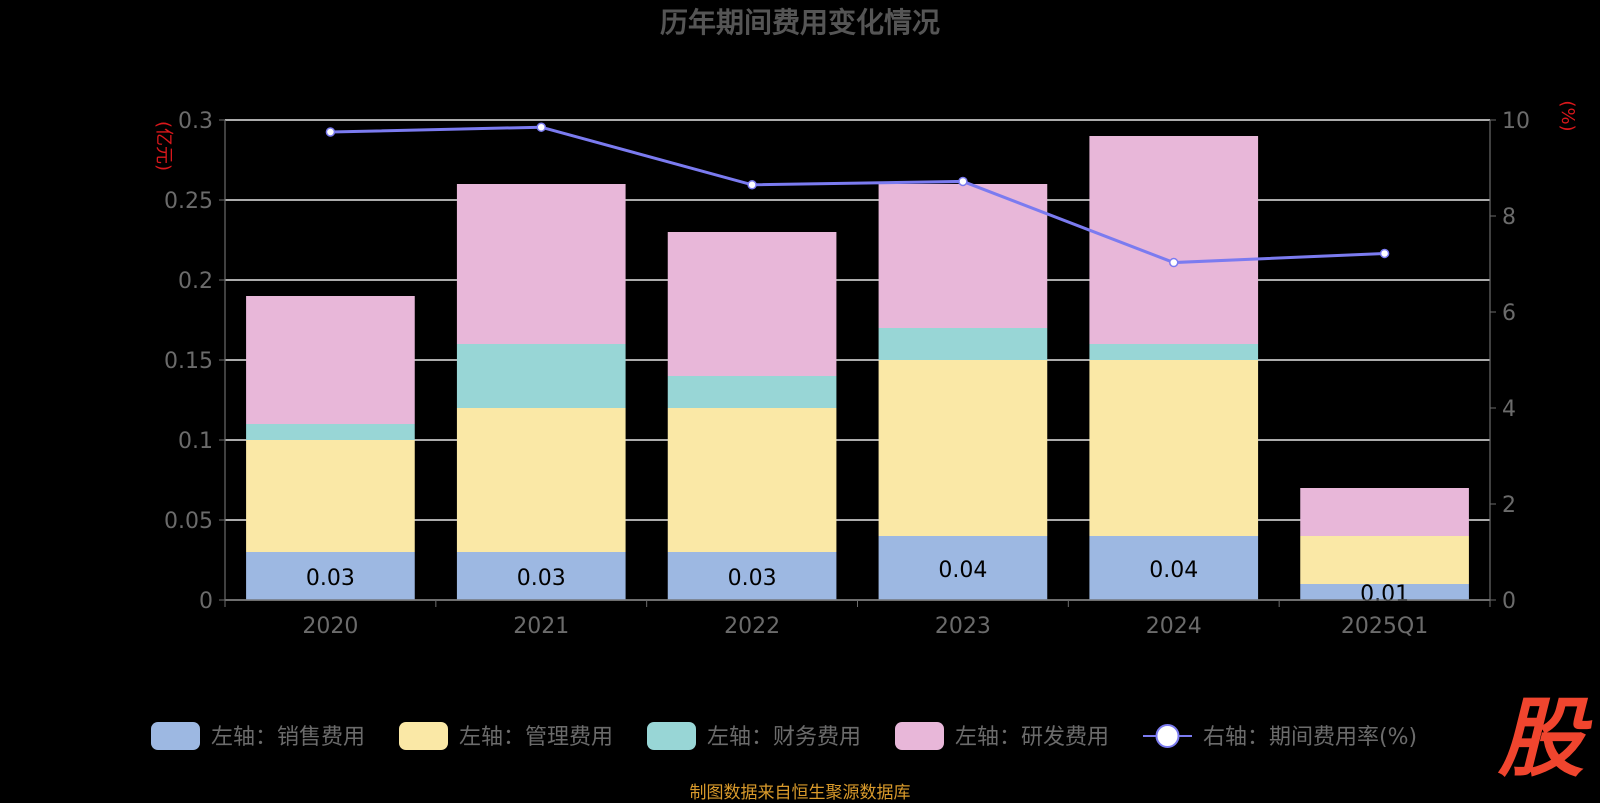 The image size is (1600, 803). What do you see at coordinates (752, 626) in the screenshot?
I see `x-axis-tick-label: 2022` at bounding box center [752, 626].